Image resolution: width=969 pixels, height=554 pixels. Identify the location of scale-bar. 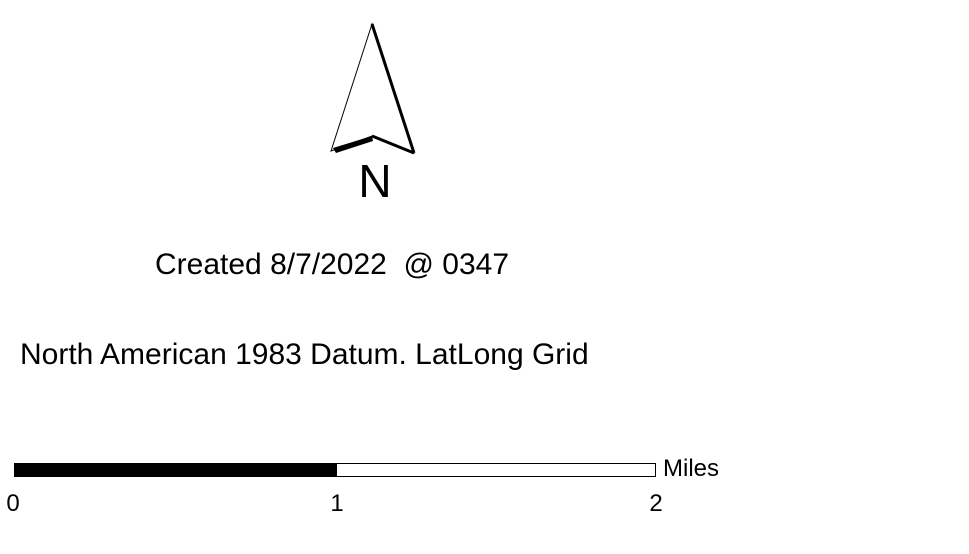
(336, 470).